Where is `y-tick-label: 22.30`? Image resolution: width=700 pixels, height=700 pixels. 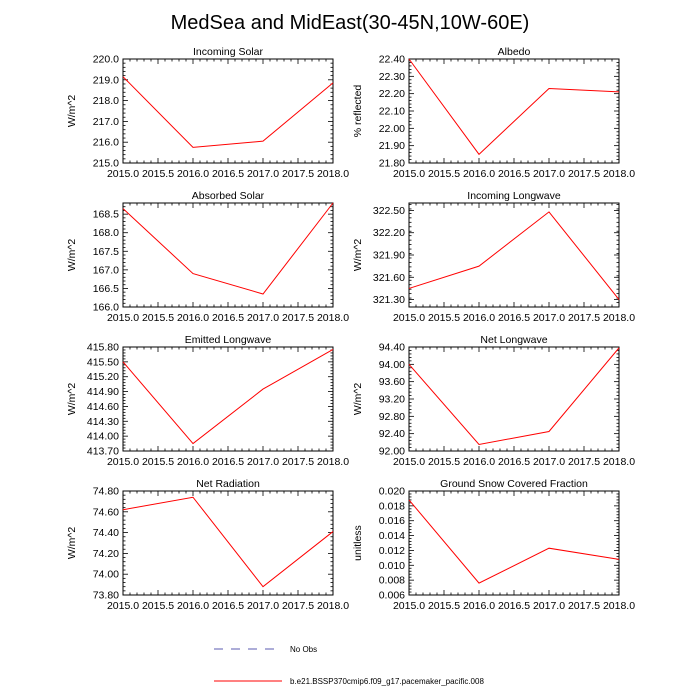
y-tick-label: 22.30 is located at coordinates (392, 77).